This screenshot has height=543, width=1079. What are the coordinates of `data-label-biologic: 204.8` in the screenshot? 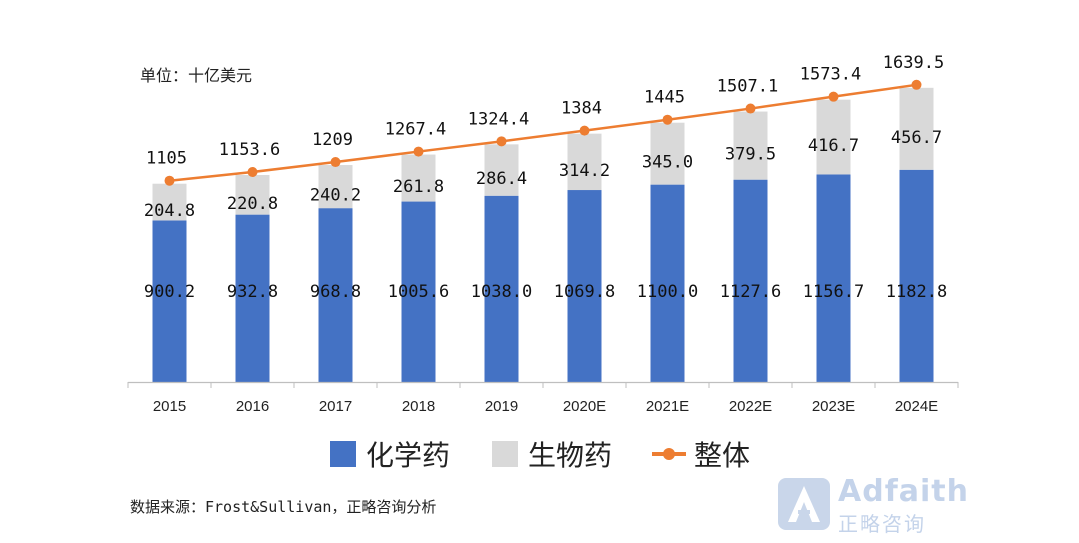 It's located at (169, 211).